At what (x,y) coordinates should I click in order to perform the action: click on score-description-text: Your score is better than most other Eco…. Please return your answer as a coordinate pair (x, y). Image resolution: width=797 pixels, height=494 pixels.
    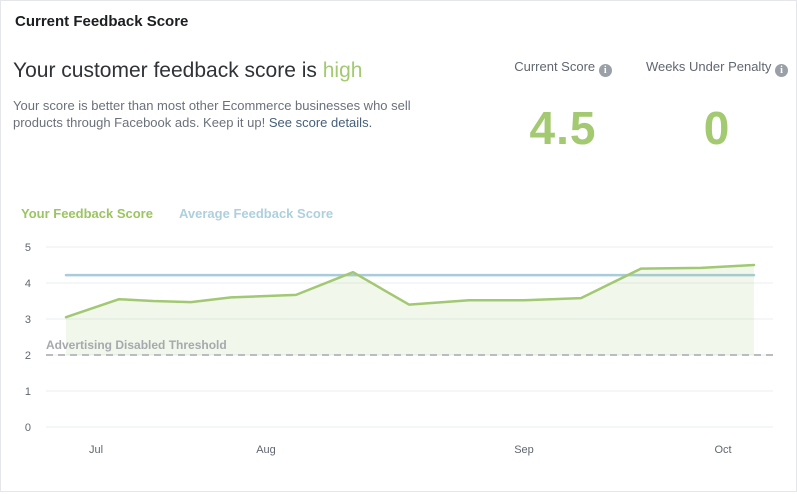
    Looking at the image, I should click on (212, 114).